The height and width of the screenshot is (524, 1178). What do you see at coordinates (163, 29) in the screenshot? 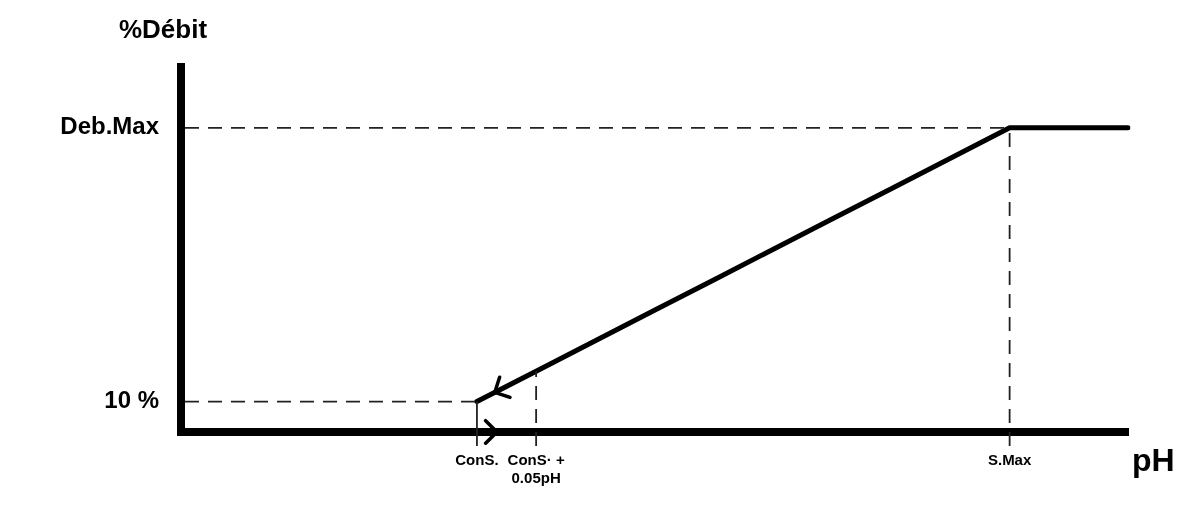
I see `y-axis-title: %Débit` at bounding box center [163, 29].